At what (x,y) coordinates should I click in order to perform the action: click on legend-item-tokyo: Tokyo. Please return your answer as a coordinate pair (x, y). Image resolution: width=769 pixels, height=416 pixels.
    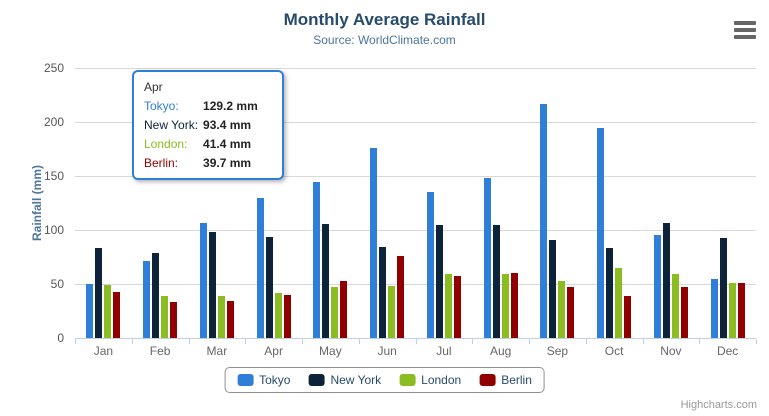
    Looking at the image, I should click on (263, 380).